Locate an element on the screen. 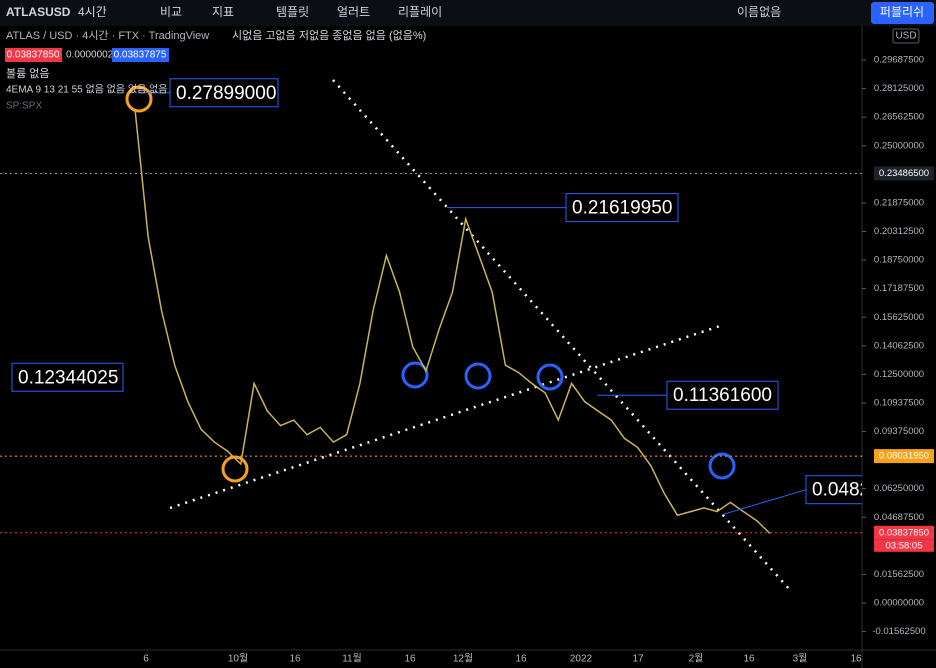 This screenshot has width=936, height=668. y-tick-label: 0.28125000 is located at coordinates (899, 88).